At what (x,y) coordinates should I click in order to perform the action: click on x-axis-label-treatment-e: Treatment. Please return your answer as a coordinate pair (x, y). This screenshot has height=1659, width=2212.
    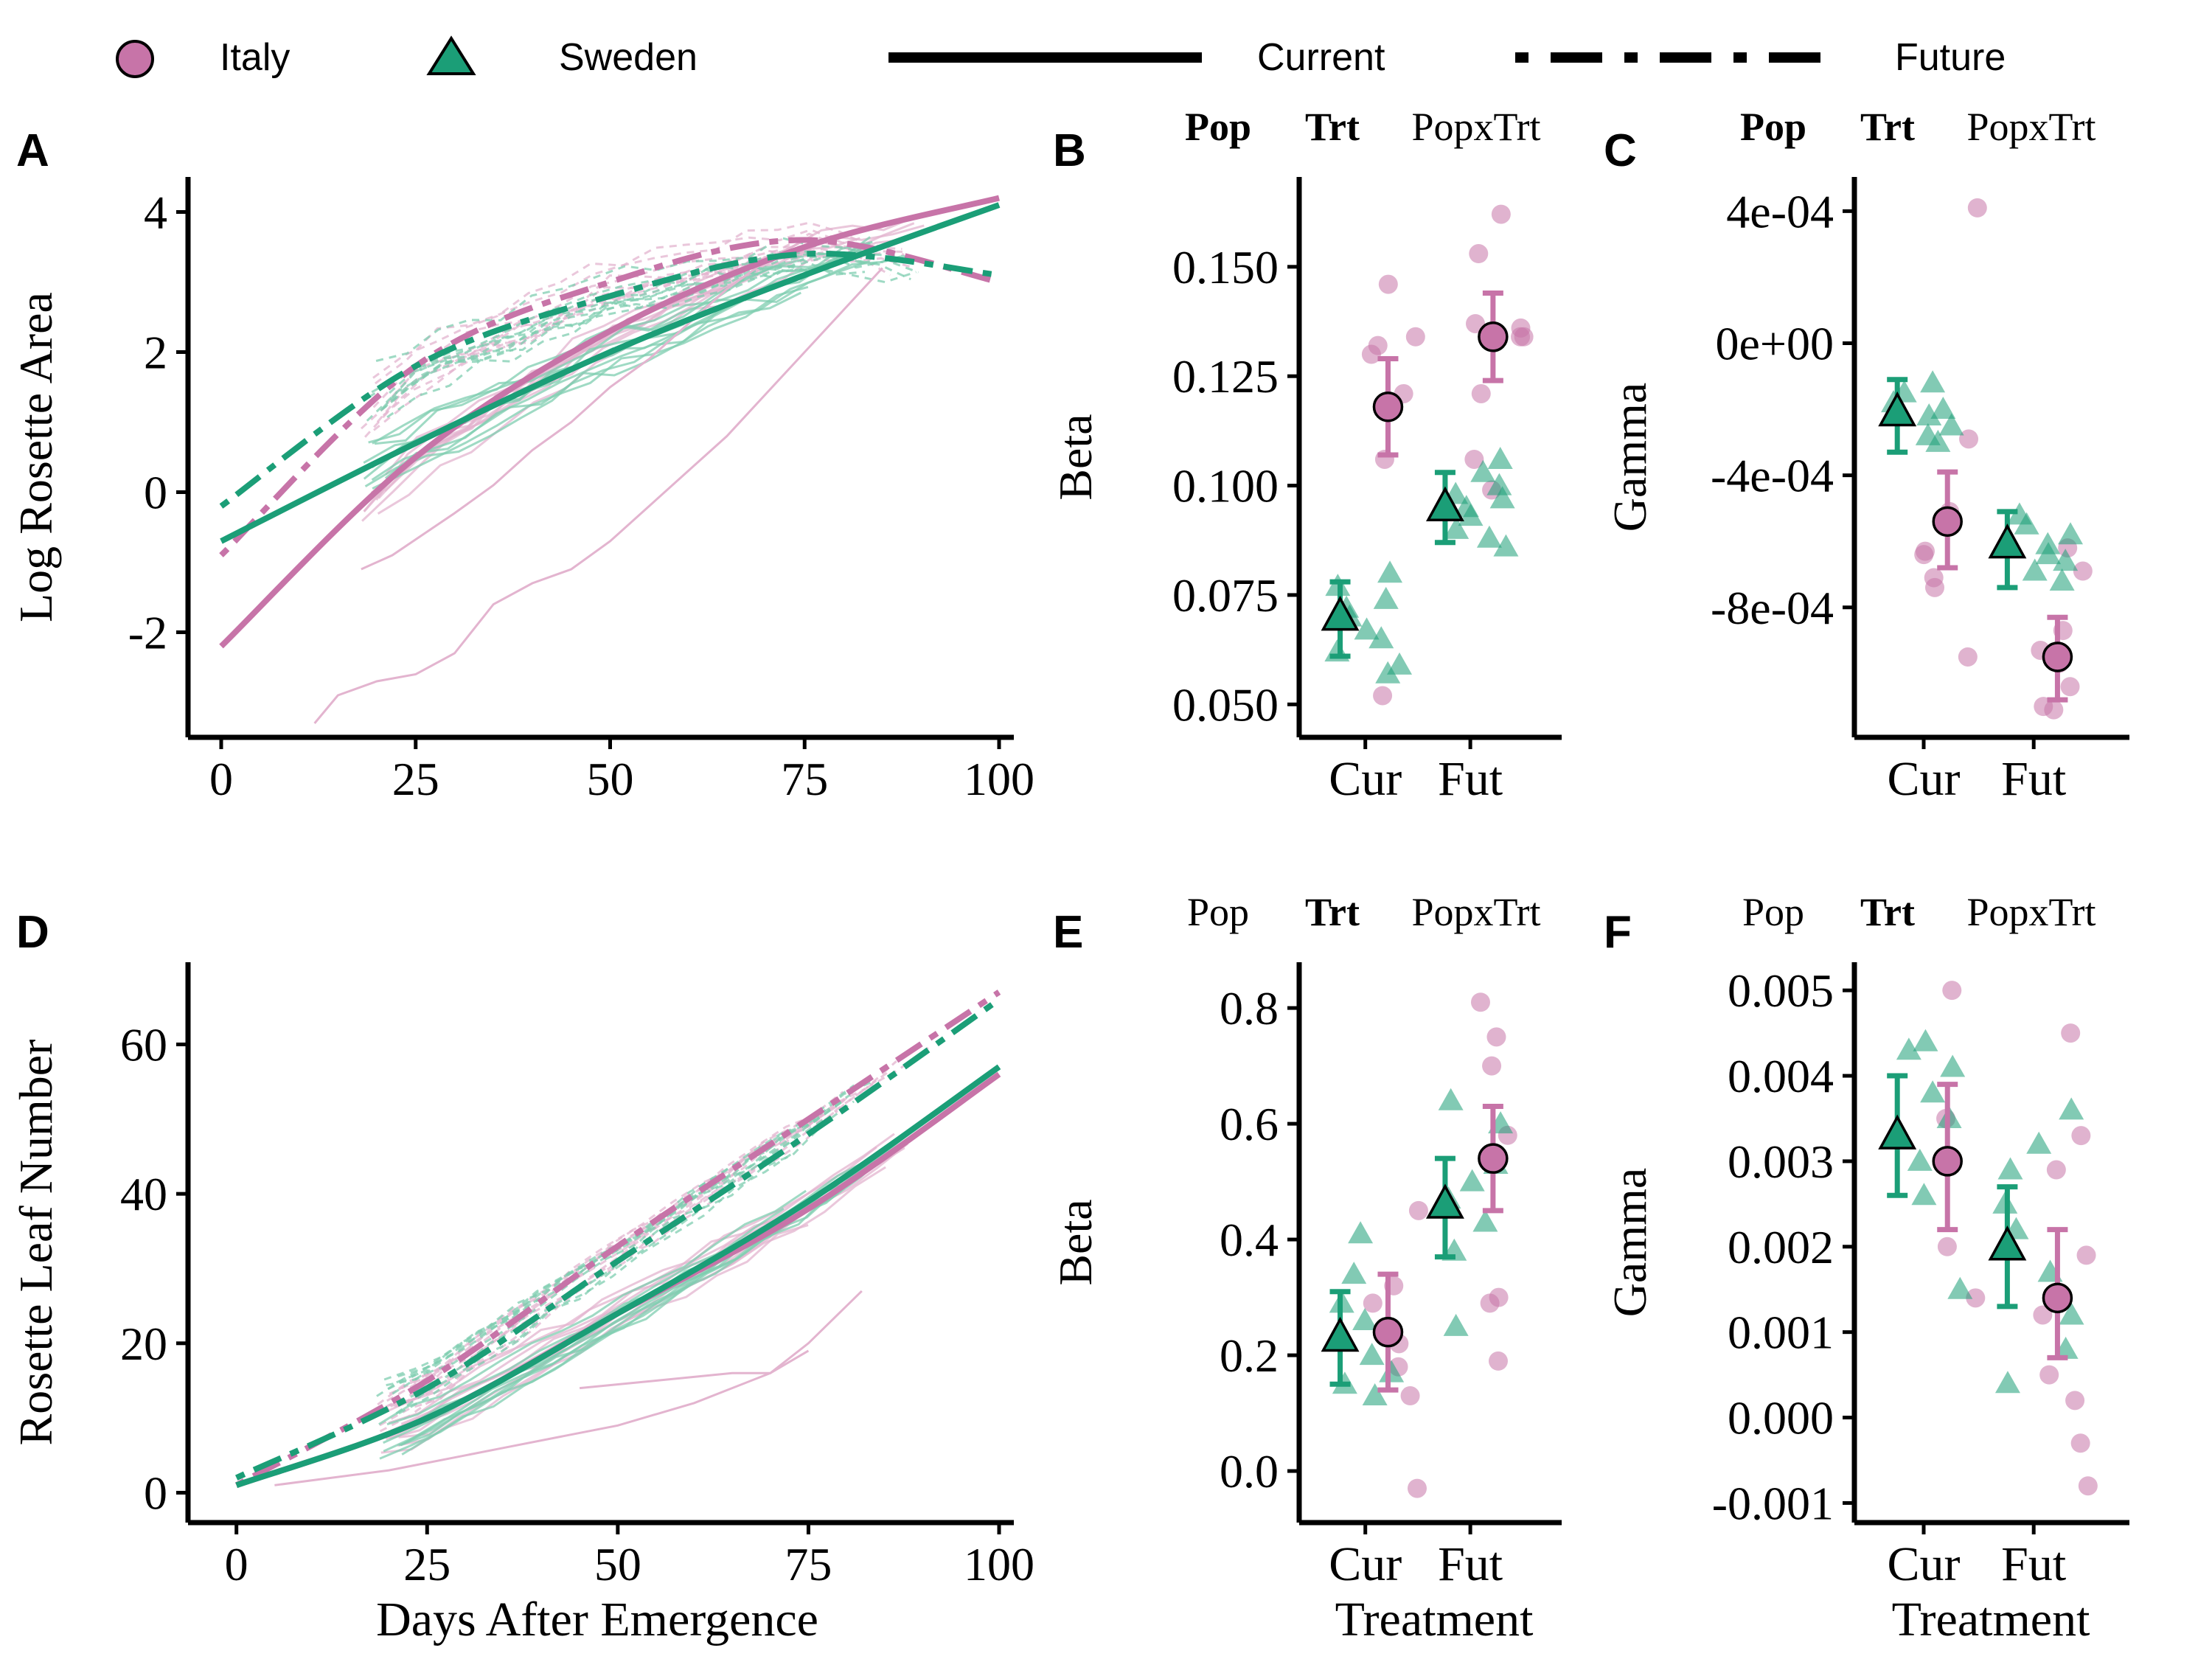
    Looking at the image, I should click on (1434, 1619).